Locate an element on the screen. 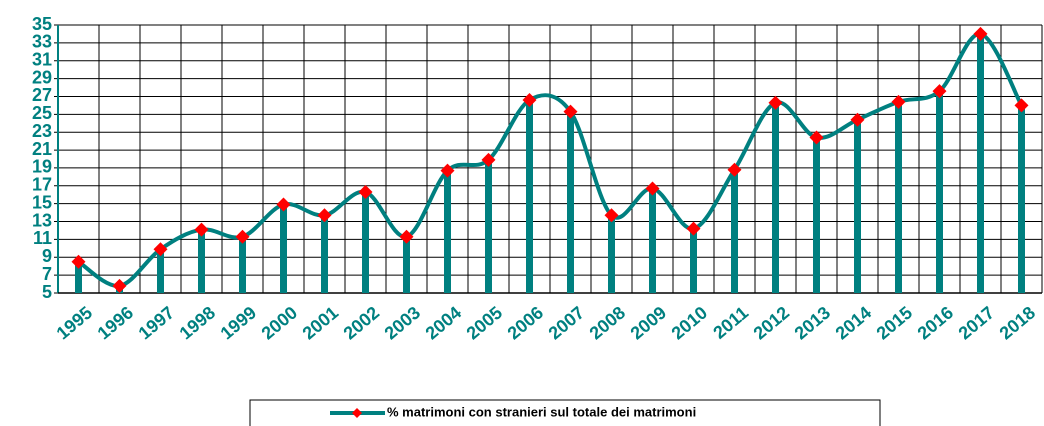 Image resolution: width=1044 pixels, height=426 pixels. x-tick-label: 2018 is located at coordinates (1018, 322).